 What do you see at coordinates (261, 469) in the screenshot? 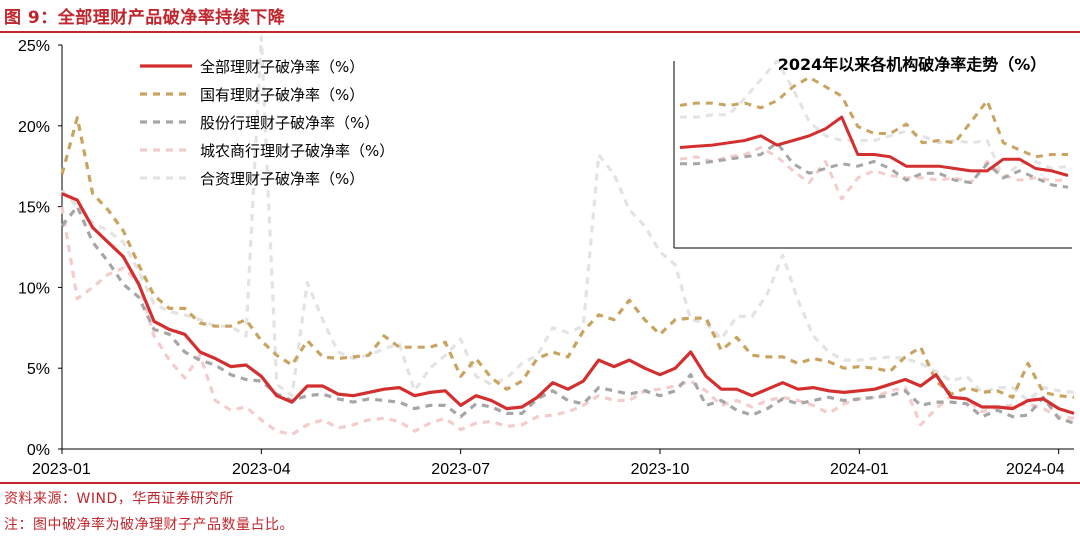
I see `x-tick-label: 2023-04` at bounding box center [261, 469].